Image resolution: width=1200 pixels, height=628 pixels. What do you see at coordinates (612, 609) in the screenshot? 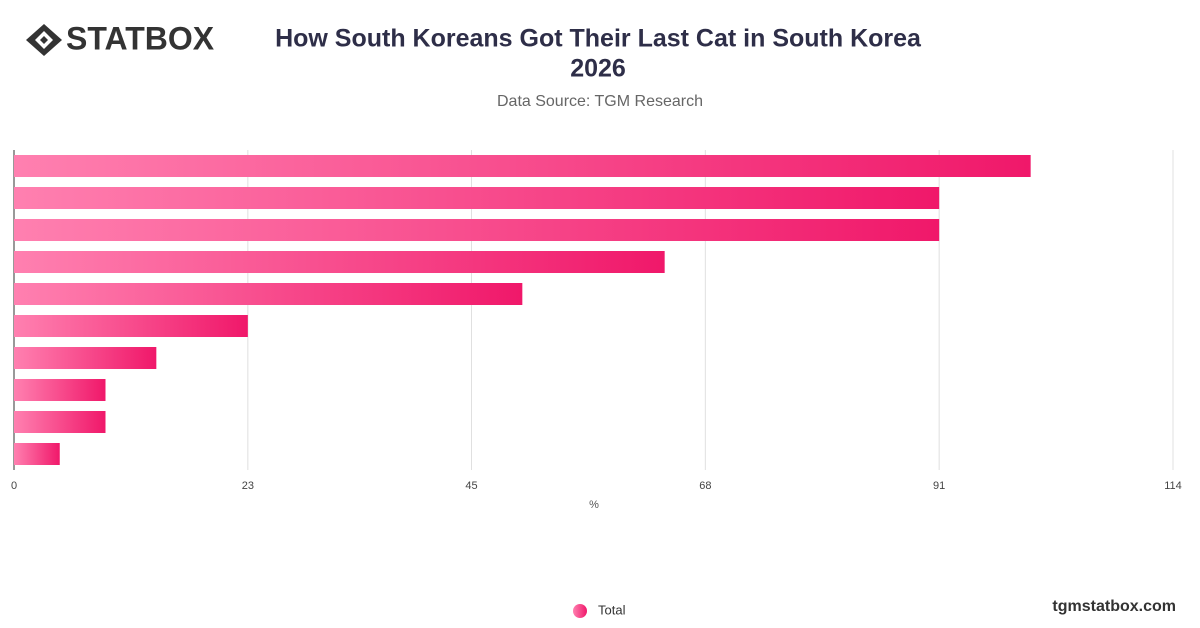
I see `legend-label: Total` at bounding box center [612, 609].